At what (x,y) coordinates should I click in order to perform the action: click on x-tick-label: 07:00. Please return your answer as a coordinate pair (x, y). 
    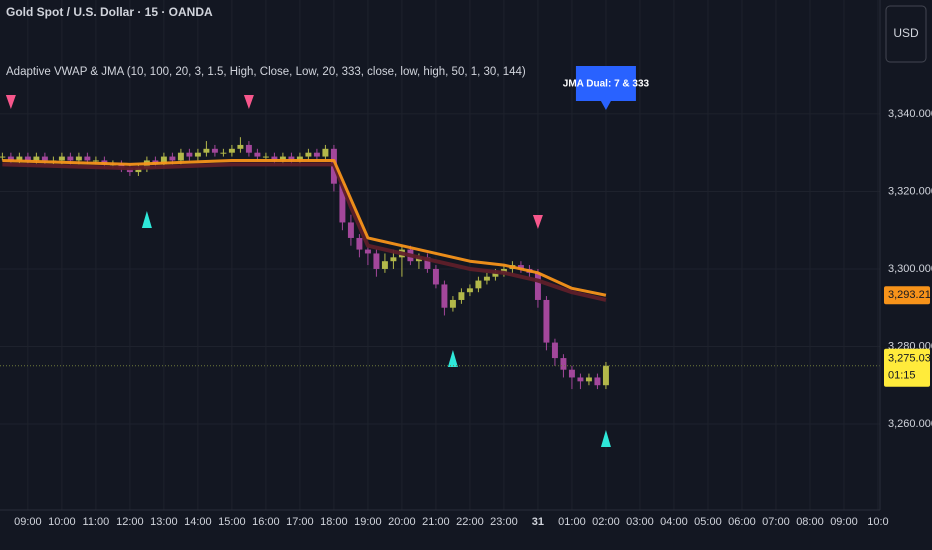
    Looking at the image, I should click on (776, 522).